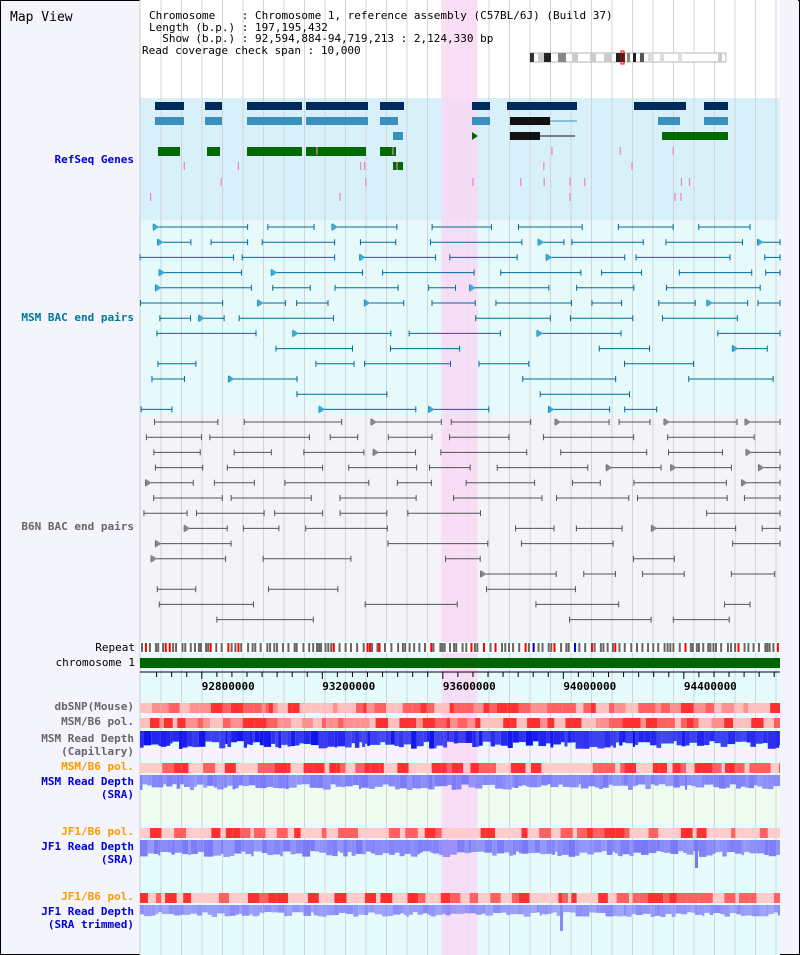  Describe the element at coordinates (459, 477) in the screenshot. I see `selected-region-highlight` at that location.